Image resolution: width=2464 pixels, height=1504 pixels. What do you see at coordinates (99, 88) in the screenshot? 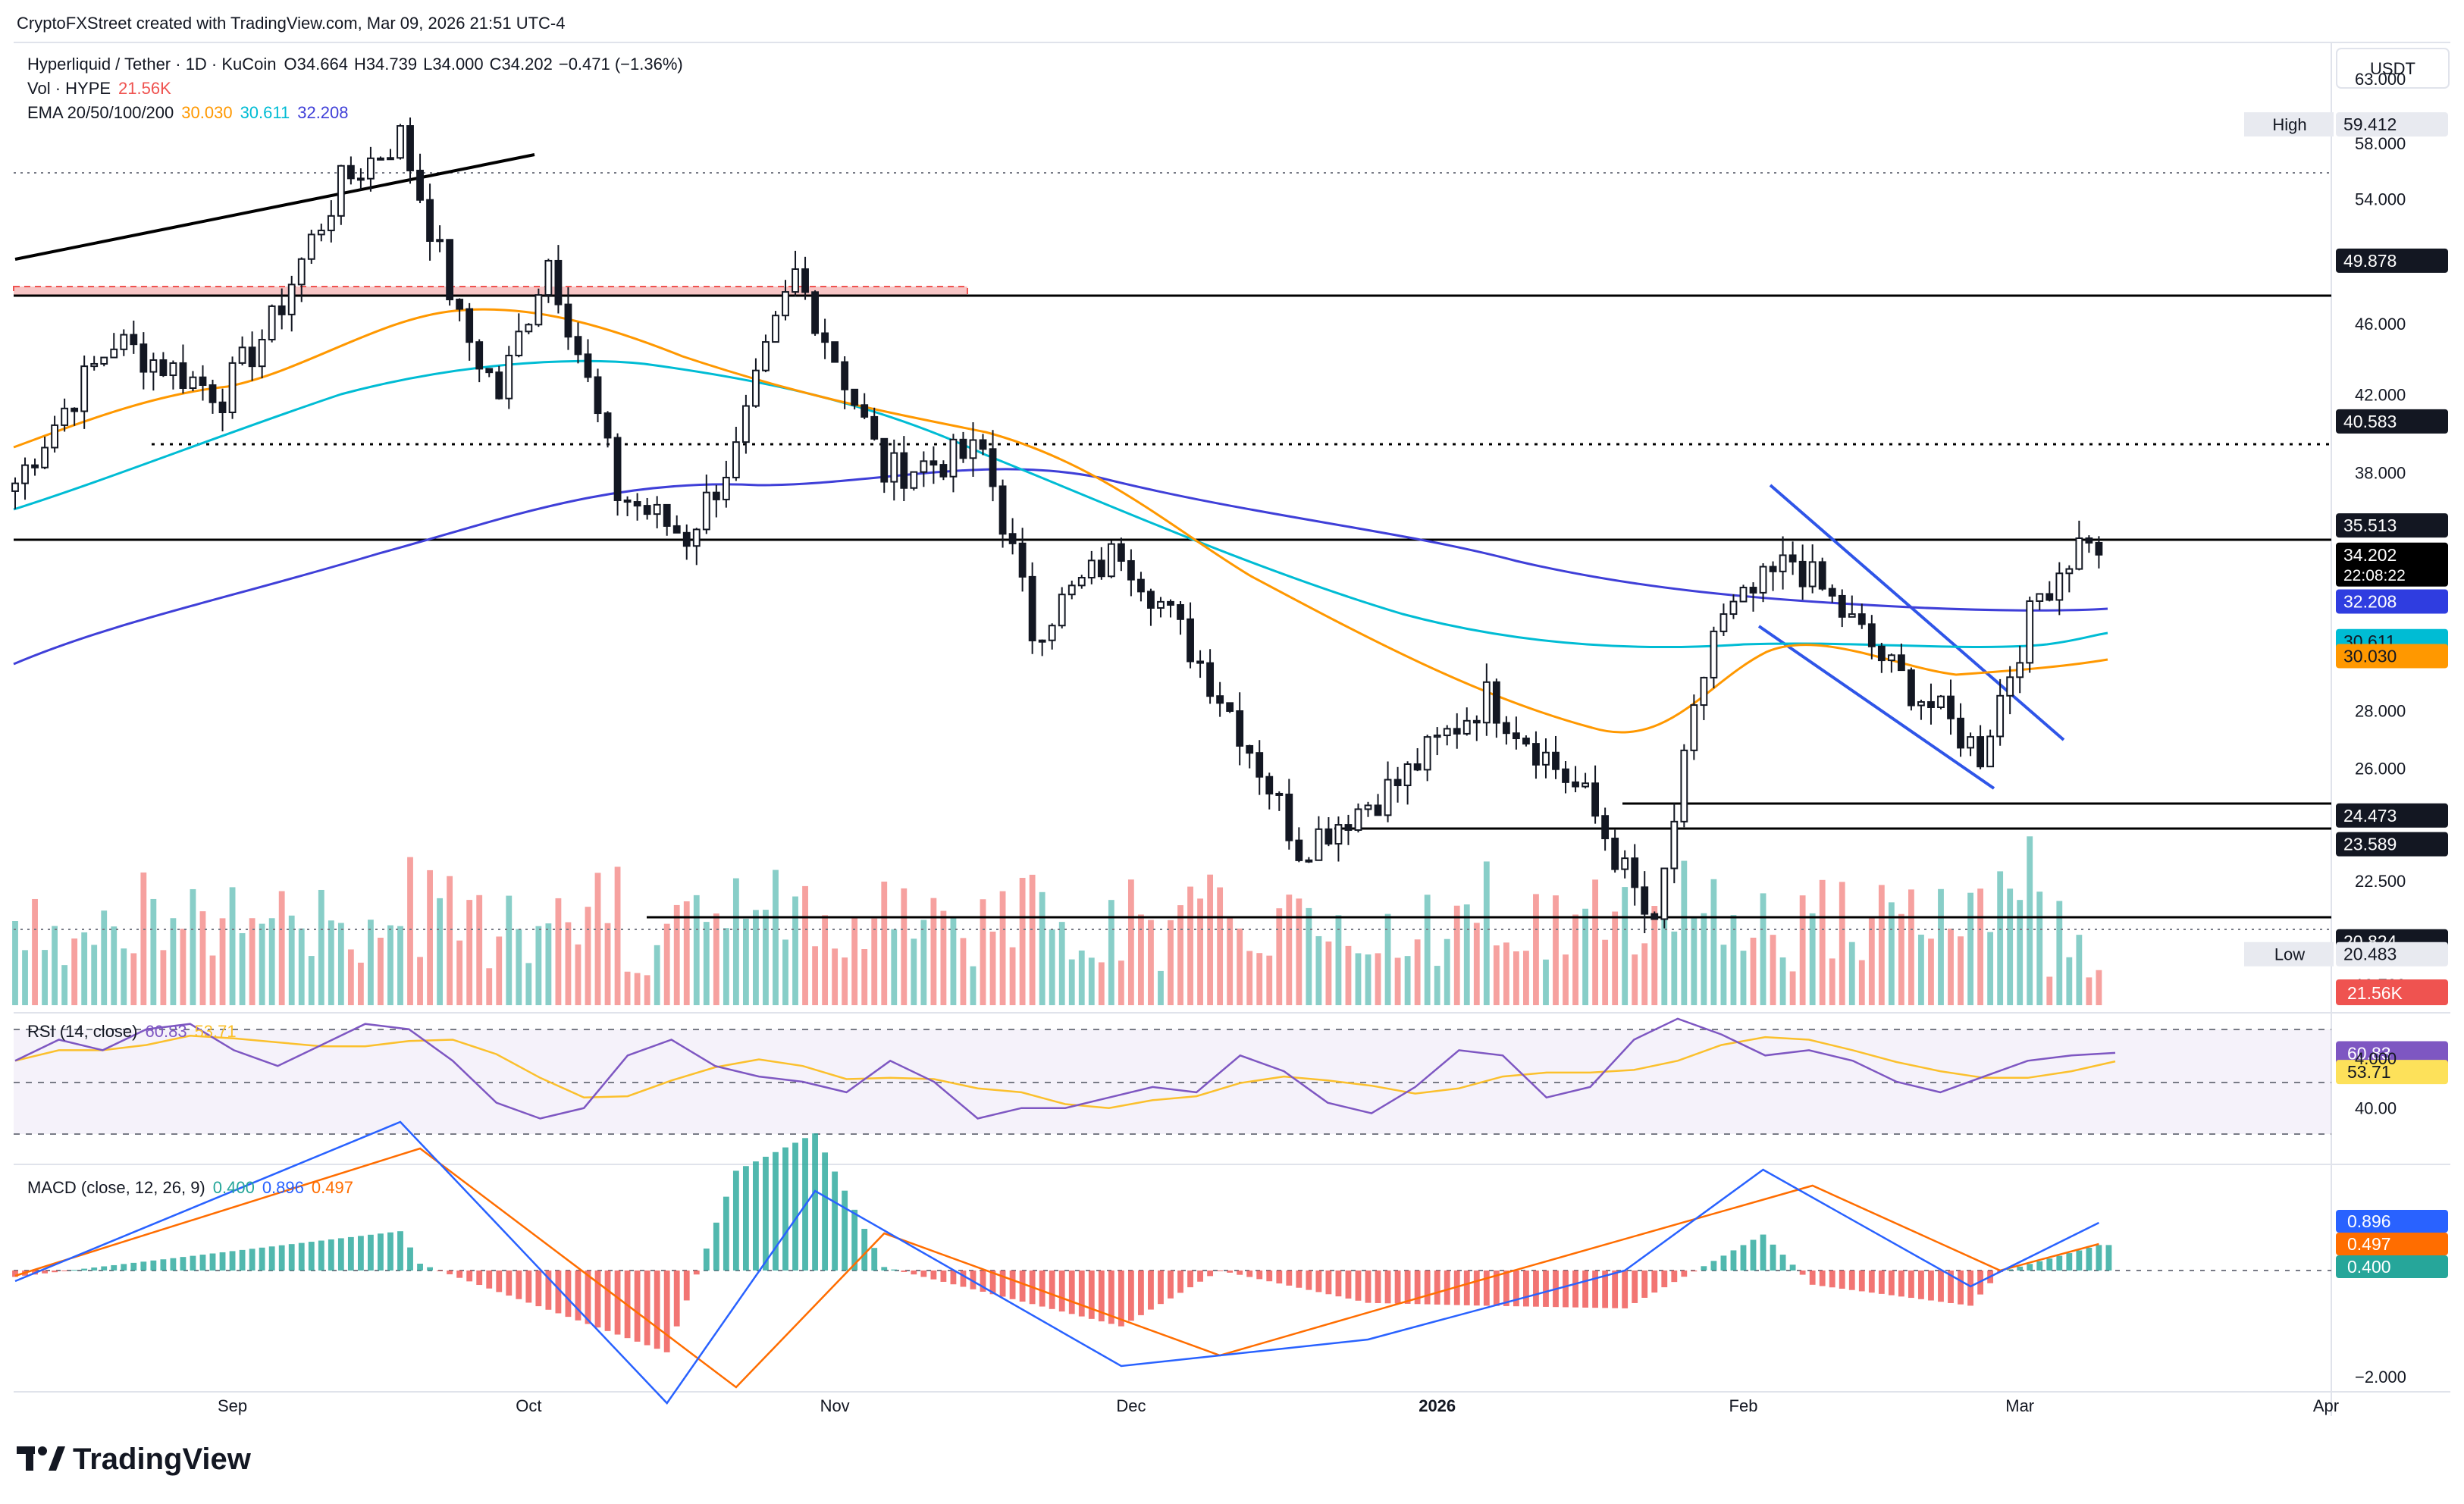
I see `volume-legend: Vol · HYPE 21.56K` at bounding box center [99, 88].